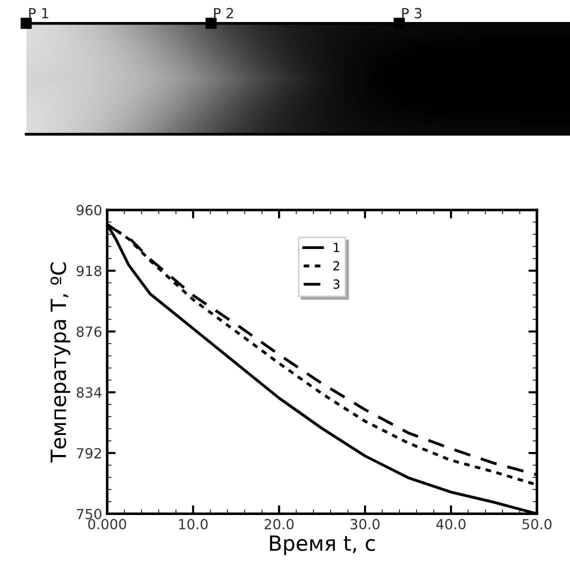 The image size is (570, 569). I want to click on y-tick-label: 750, so click(89, 514).